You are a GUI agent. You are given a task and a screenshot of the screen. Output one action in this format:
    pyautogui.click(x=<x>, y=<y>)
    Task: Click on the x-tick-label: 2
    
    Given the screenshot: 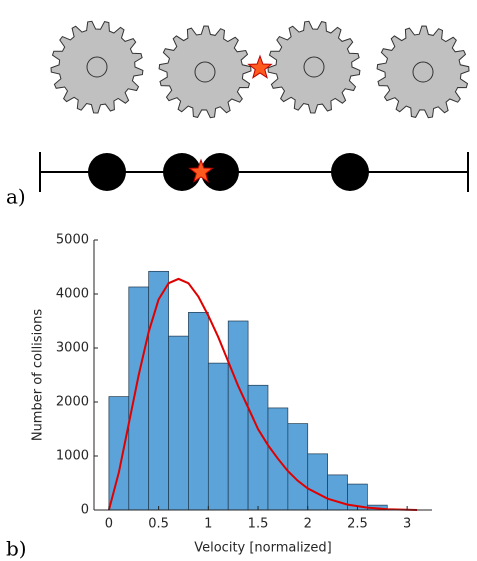 What is the action you would take?
    pyautogui.click(x=308, y=524)
    